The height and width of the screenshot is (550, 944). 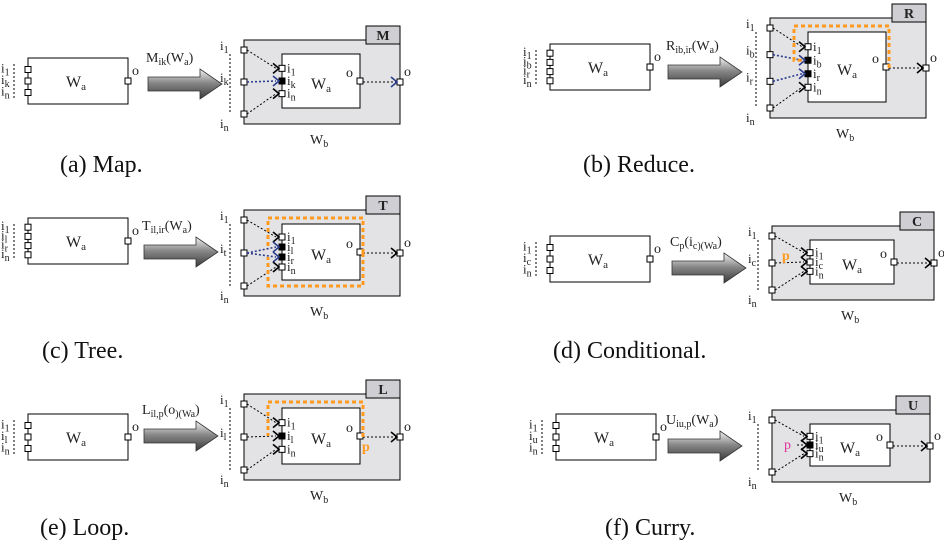 What do you see at coordinates (909, 14) in the screenshot?
I see `badge-letter: R` at bounding box center [909, 14].